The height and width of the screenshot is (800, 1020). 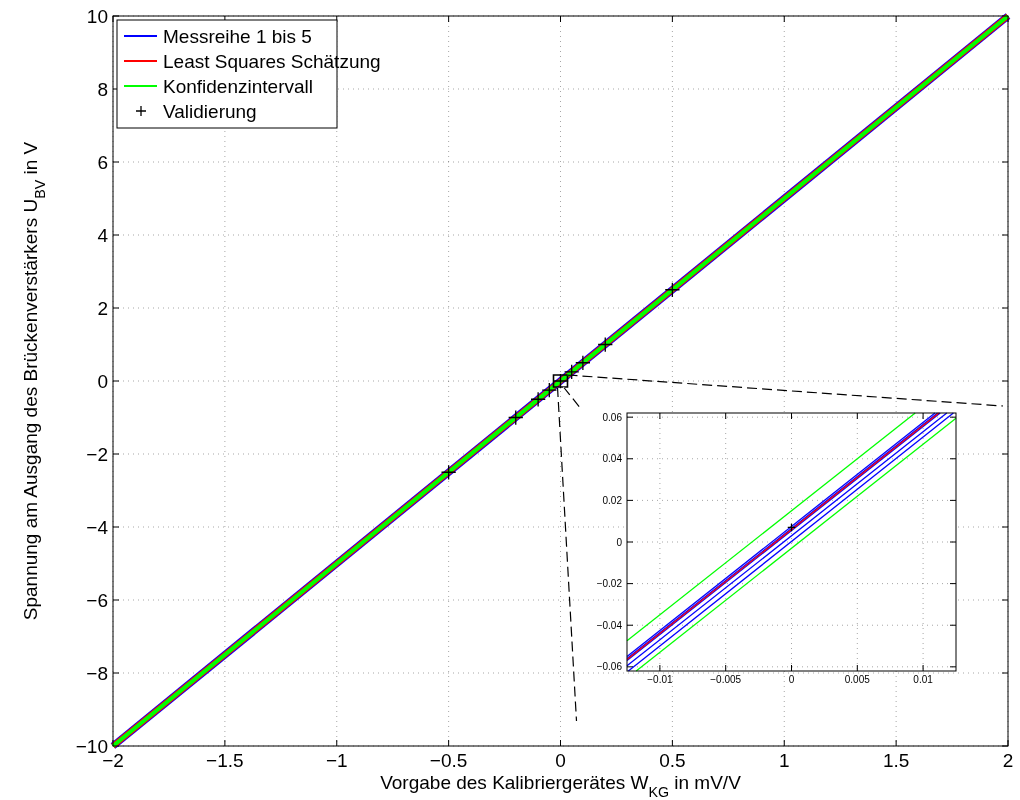 I want to click on x-tick-label: −1, so click(x=336, y=760).